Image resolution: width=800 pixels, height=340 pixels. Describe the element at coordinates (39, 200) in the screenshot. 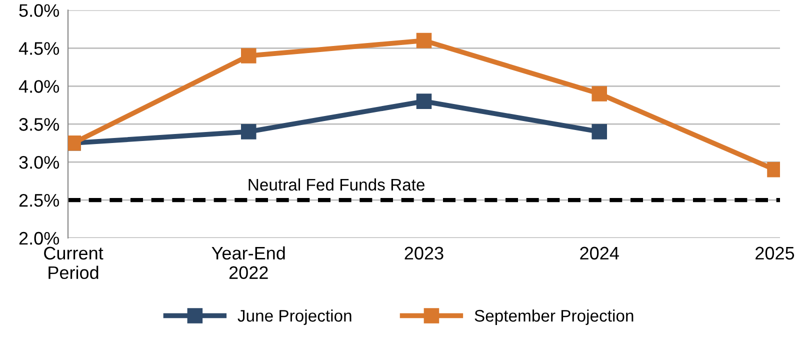

I see `y-tick-label: 2.5%` at that location.